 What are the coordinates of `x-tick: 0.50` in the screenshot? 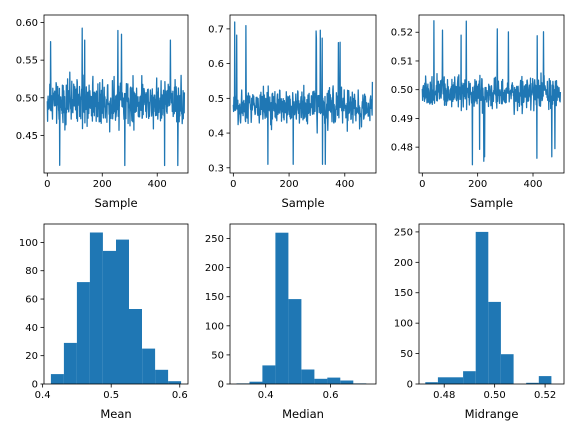 It's located at (495, 392).